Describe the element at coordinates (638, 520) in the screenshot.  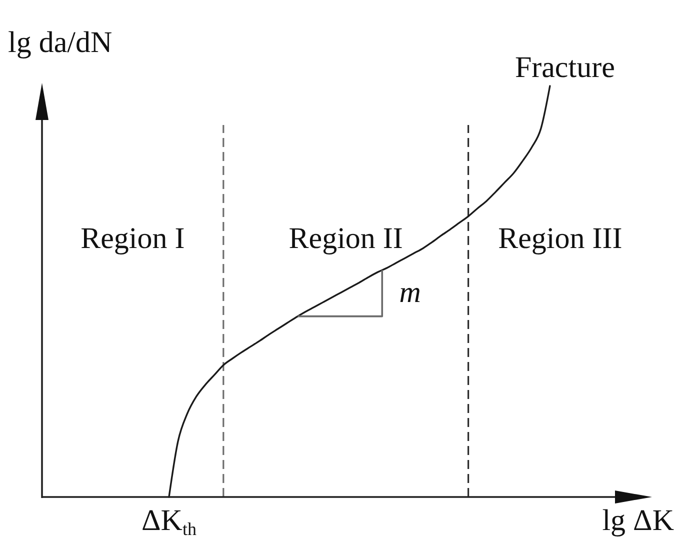
I see `x-axis-title: lg ΔK` at that location.